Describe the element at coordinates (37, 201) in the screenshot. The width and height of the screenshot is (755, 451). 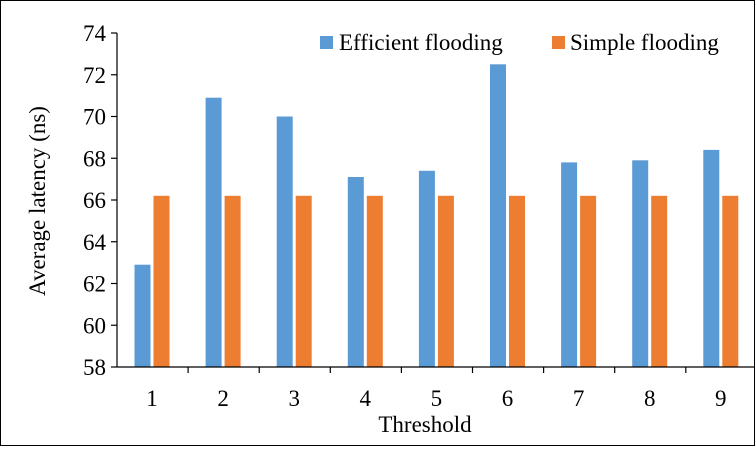
I see `y-axis-label: Average latency (ns)` at that location.